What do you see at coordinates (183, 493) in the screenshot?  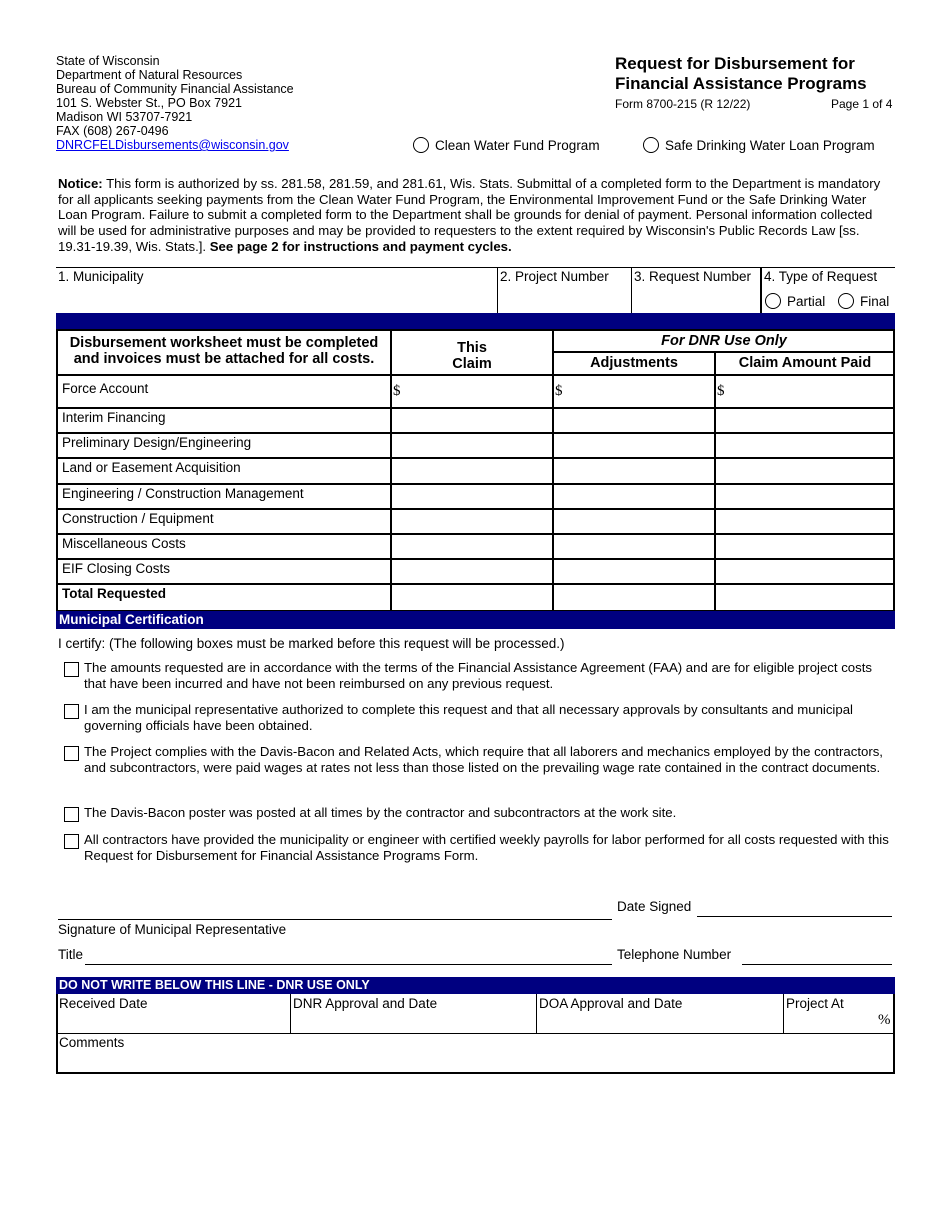 I see `row-label: Engineering / Construction Management` at bounding box center [183, 493].